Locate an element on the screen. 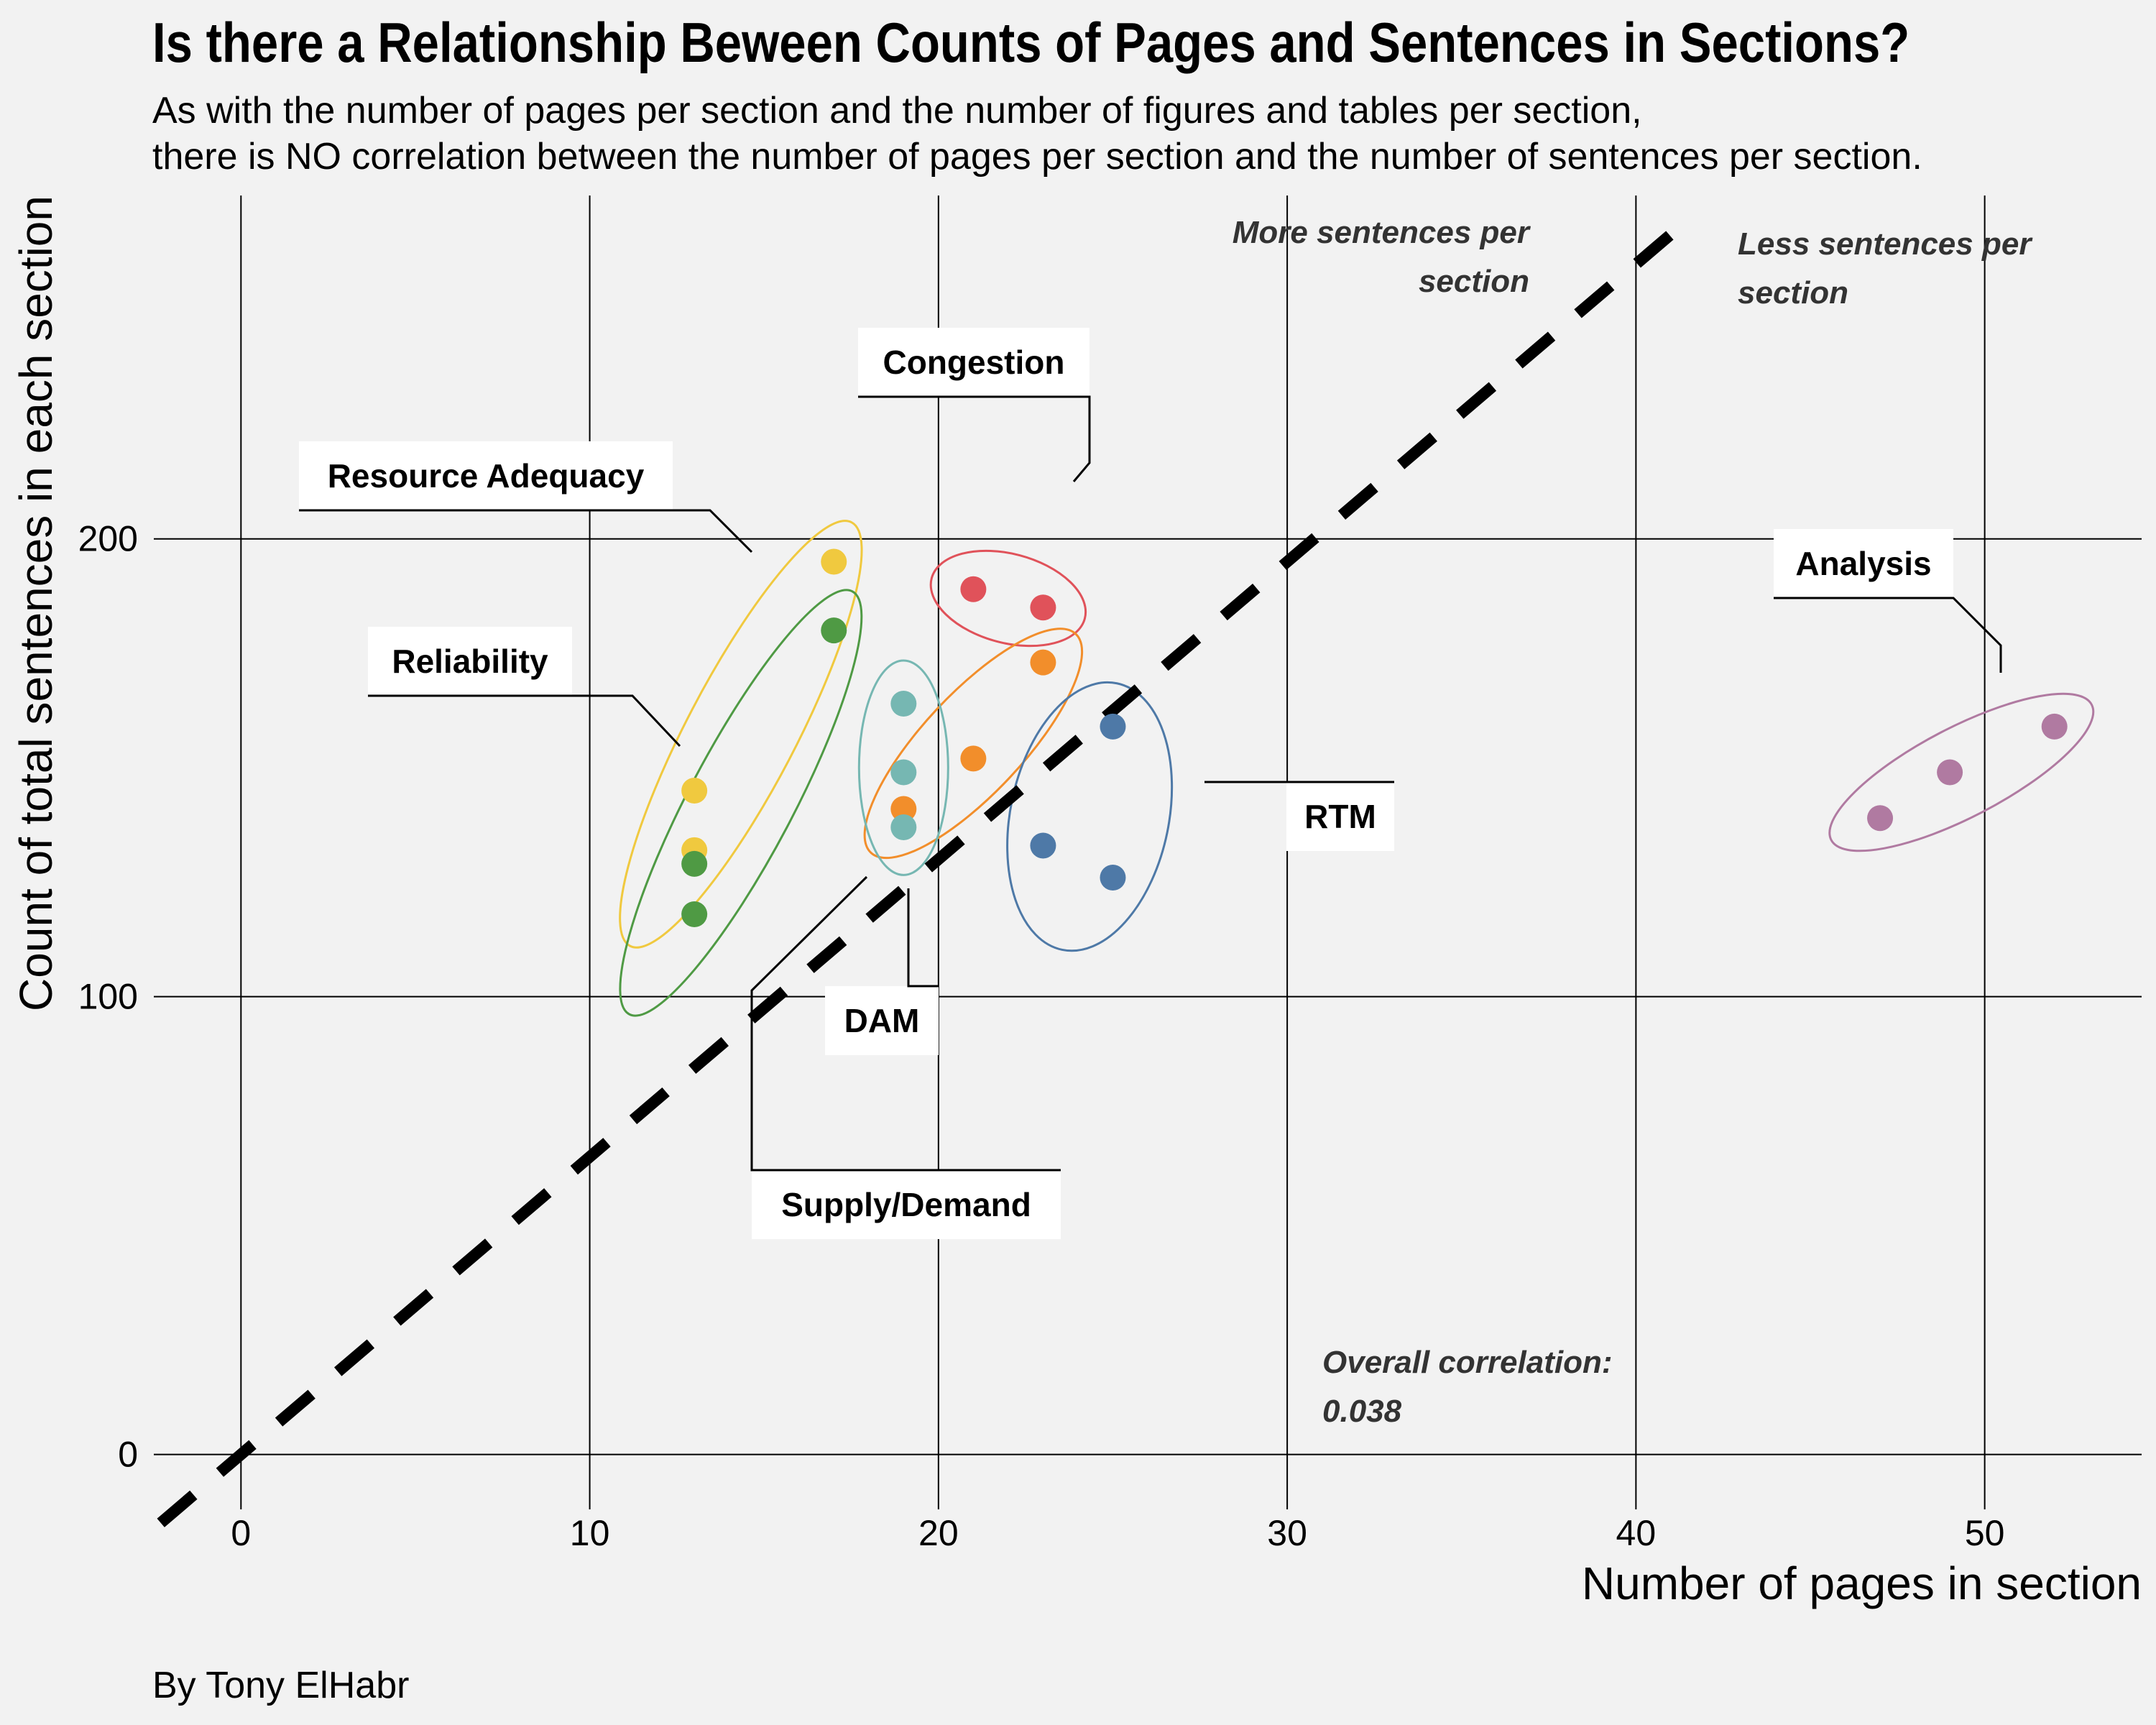 This screenshot has height=1725, width=2156. ellipse-dam is located at coordinates (903, 767).